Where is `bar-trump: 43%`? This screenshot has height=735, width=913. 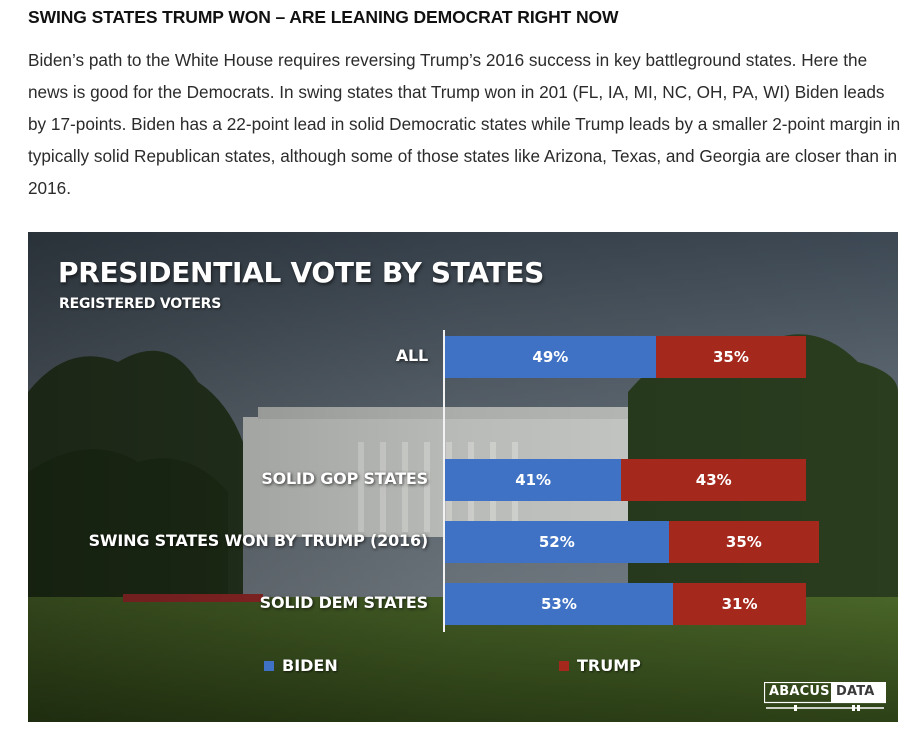
bar-trump: 43% is located at coordinates (714, 480).